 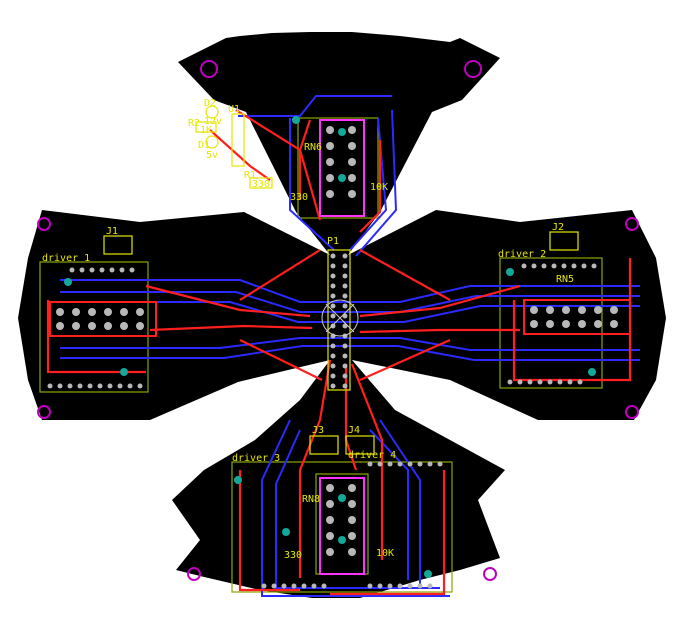 What do you see at coordinates (558, 227) in the screenshot?
I see `label-j2: J2` at bounding box center [558, 227].